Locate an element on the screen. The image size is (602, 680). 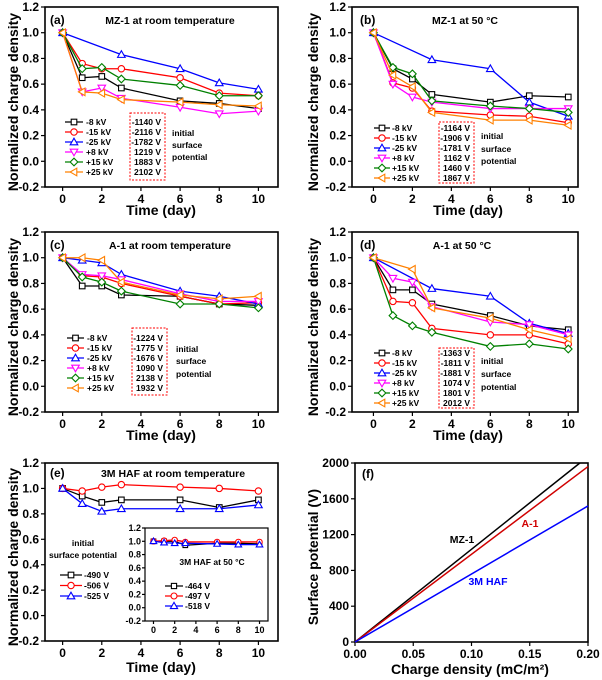
y-tick-label: 1200 is located at coordinates (335, 535).